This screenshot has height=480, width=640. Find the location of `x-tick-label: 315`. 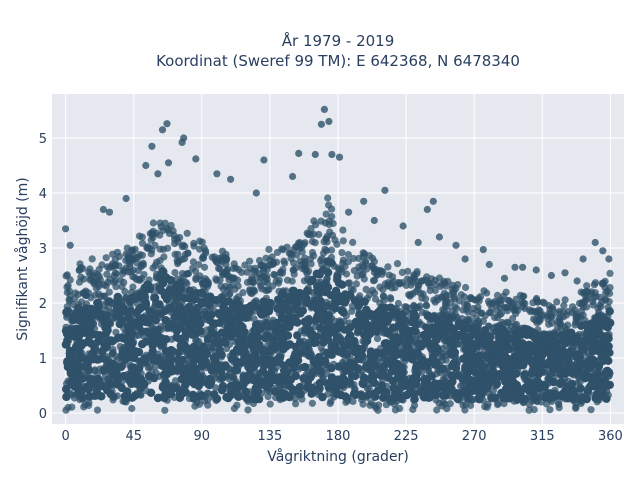

x-tick-label: 315 is located at coordinates (542, 436).